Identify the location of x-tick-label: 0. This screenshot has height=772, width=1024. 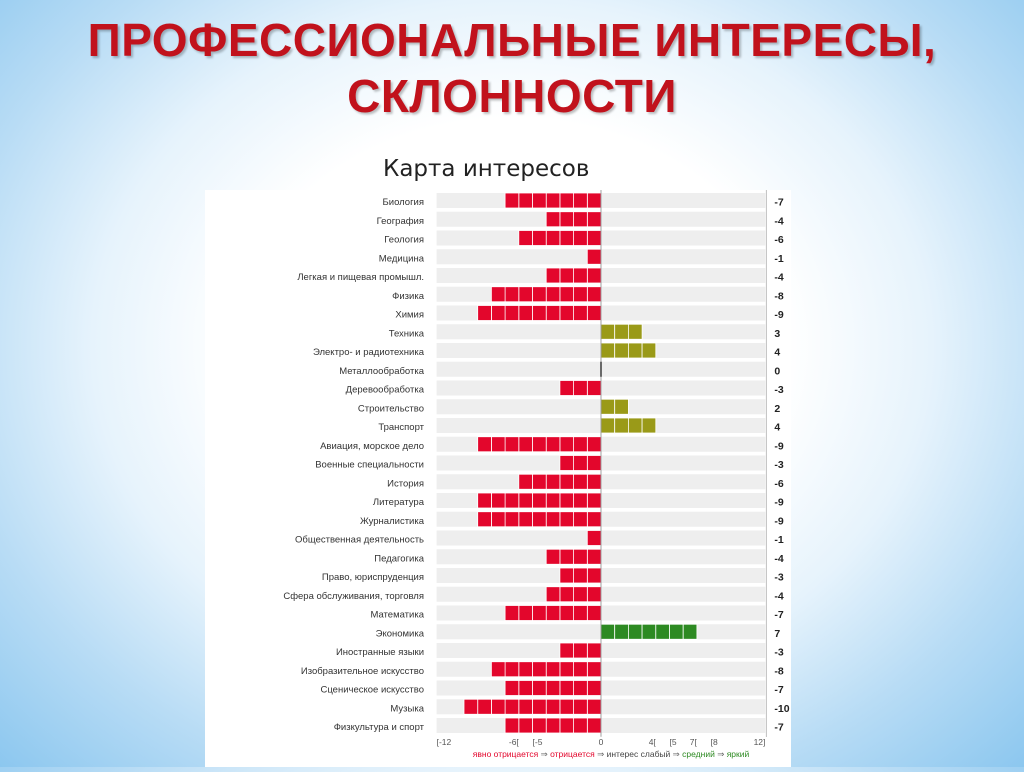
(601, 742).